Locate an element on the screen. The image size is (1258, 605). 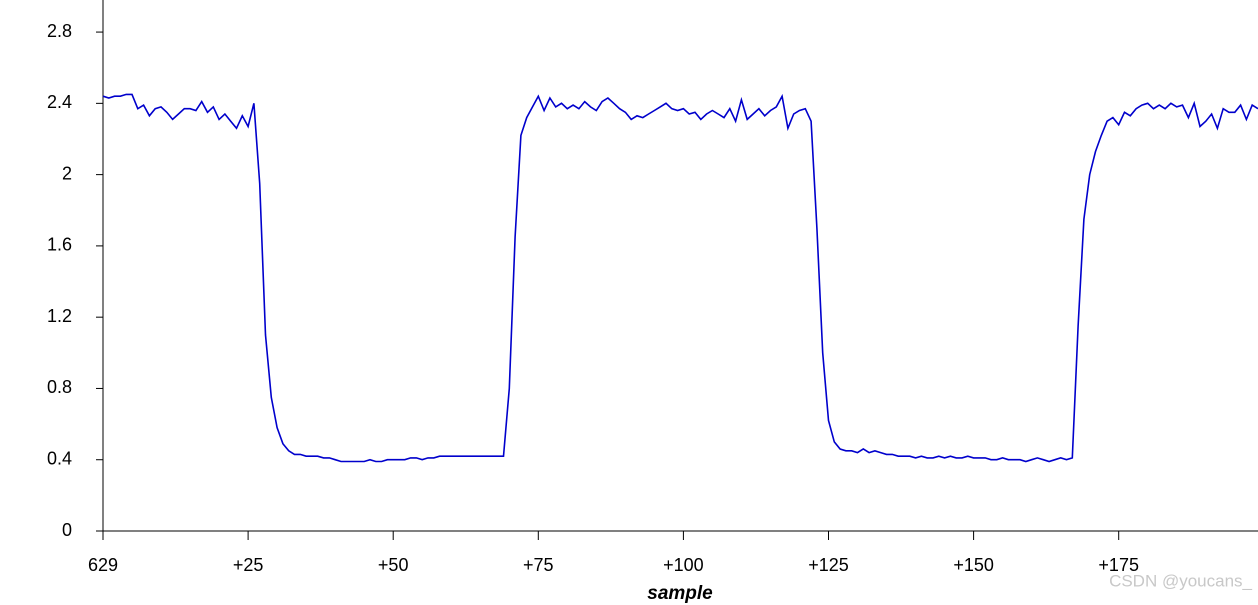
y-tick-label: 1.2 is located at coordinates (59, 316).